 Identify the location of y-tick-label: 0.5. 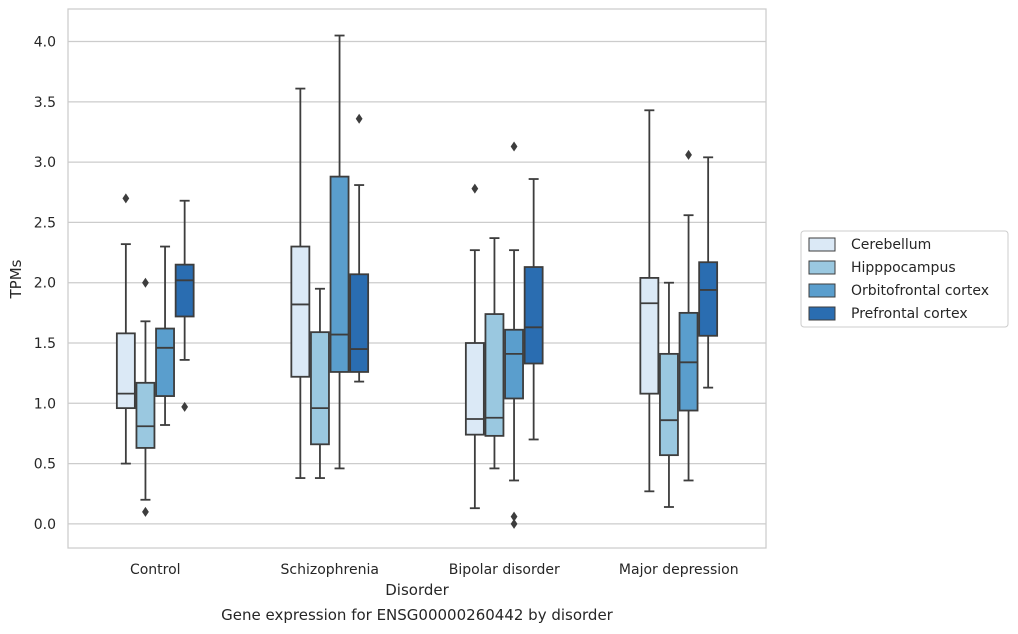
(45, 465).